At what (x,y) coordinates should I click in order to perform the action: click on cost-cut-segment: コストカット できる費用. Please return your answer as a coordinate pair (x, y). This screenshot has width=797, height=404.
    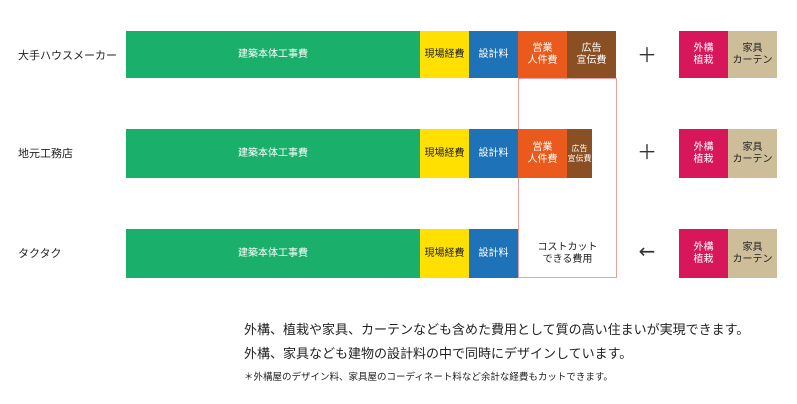
    Looking at the image, I should click on (567, 253).